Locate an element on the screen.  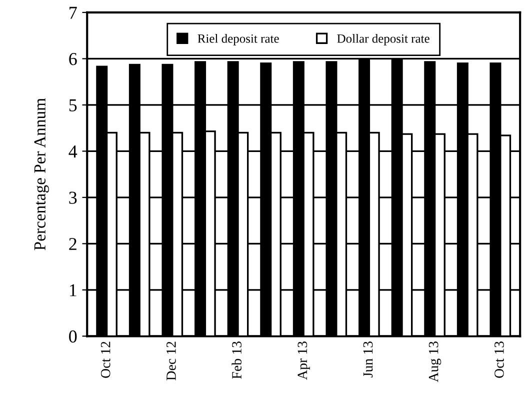
y-tick-label: 4 is located at coordinates (73, 152).